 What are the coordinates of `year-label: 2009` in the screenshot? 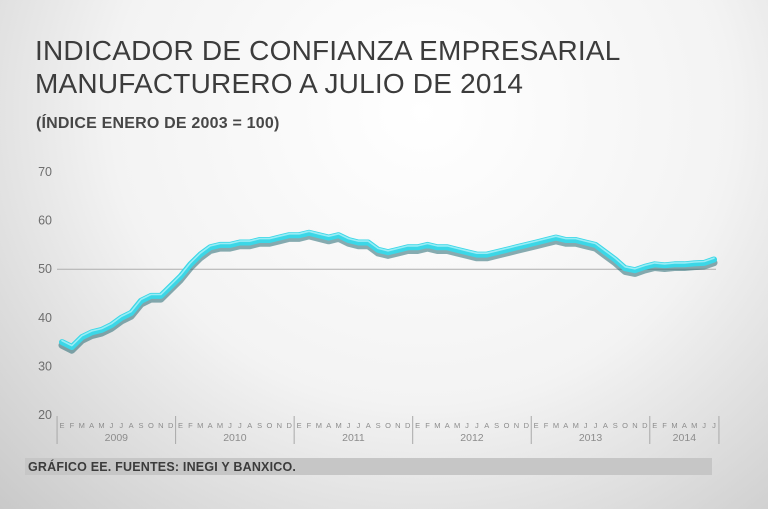 It's located at (117, 438).